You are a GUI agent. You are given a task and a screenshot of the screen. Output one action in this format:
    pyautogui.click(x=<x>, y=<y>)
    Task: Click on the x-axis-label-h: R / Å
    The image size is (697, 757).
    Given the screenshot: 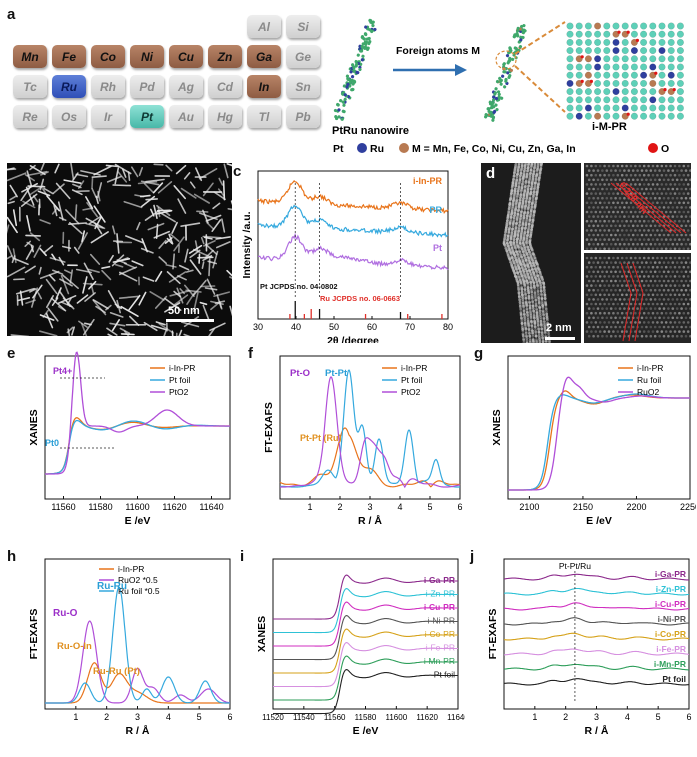 What is the action you would take?
    pyautogui.click(x=138, y=730)
    